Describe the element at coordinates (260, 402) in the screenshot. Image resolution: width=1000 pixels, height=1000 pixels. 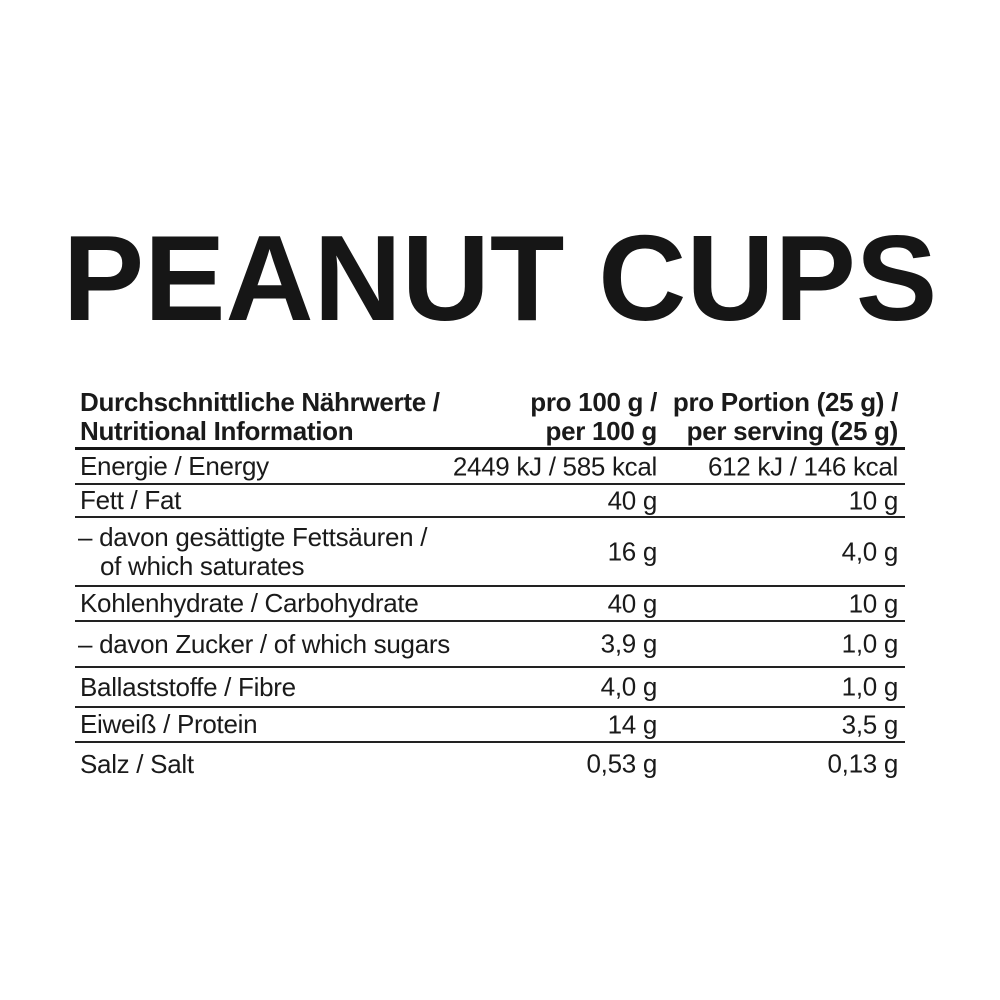
I see `header-nutrients-line1: Durchschnittliche Nährwerte /` at that location.